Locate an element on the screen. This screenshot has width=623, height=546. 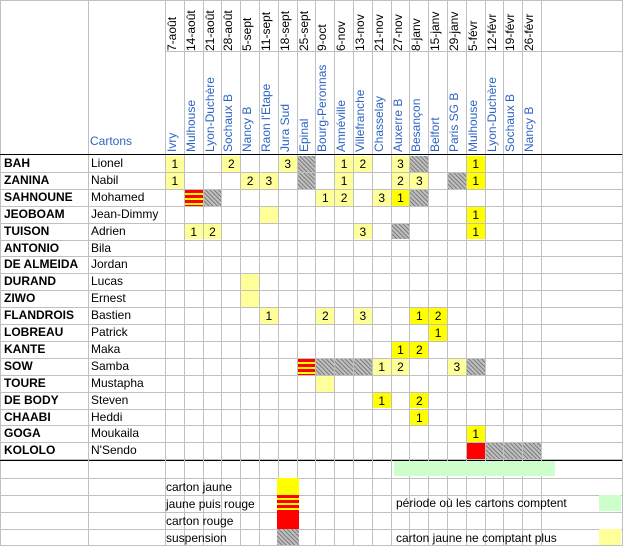
player-surname: KANTE is located at coordinates (25, 348).